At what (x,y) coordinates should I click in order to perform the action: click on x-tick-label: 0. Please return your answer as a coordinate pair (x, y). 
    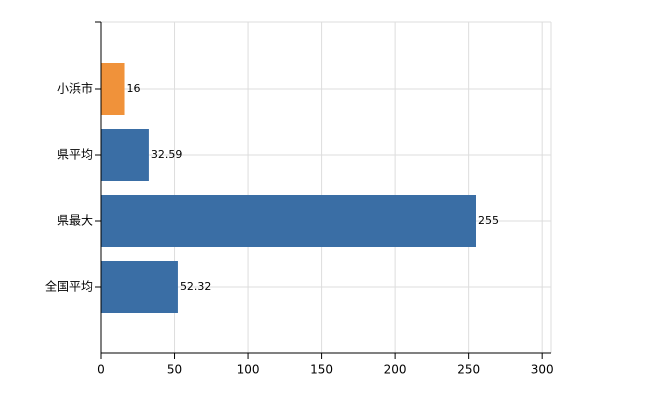
    Looking at the image, I should click on (101, 370).